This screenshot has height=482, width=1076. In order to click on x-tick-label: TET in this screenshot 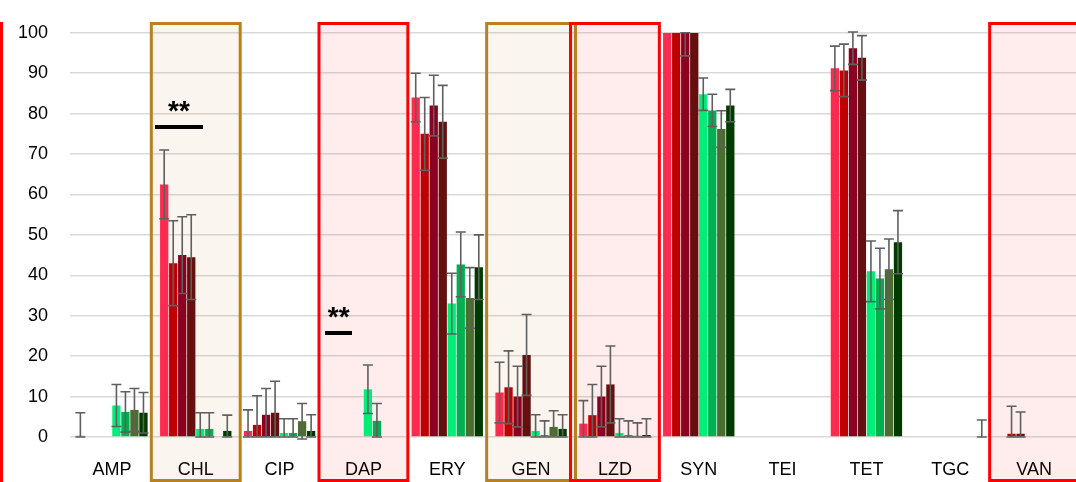, I will do `click(866, 468)`.